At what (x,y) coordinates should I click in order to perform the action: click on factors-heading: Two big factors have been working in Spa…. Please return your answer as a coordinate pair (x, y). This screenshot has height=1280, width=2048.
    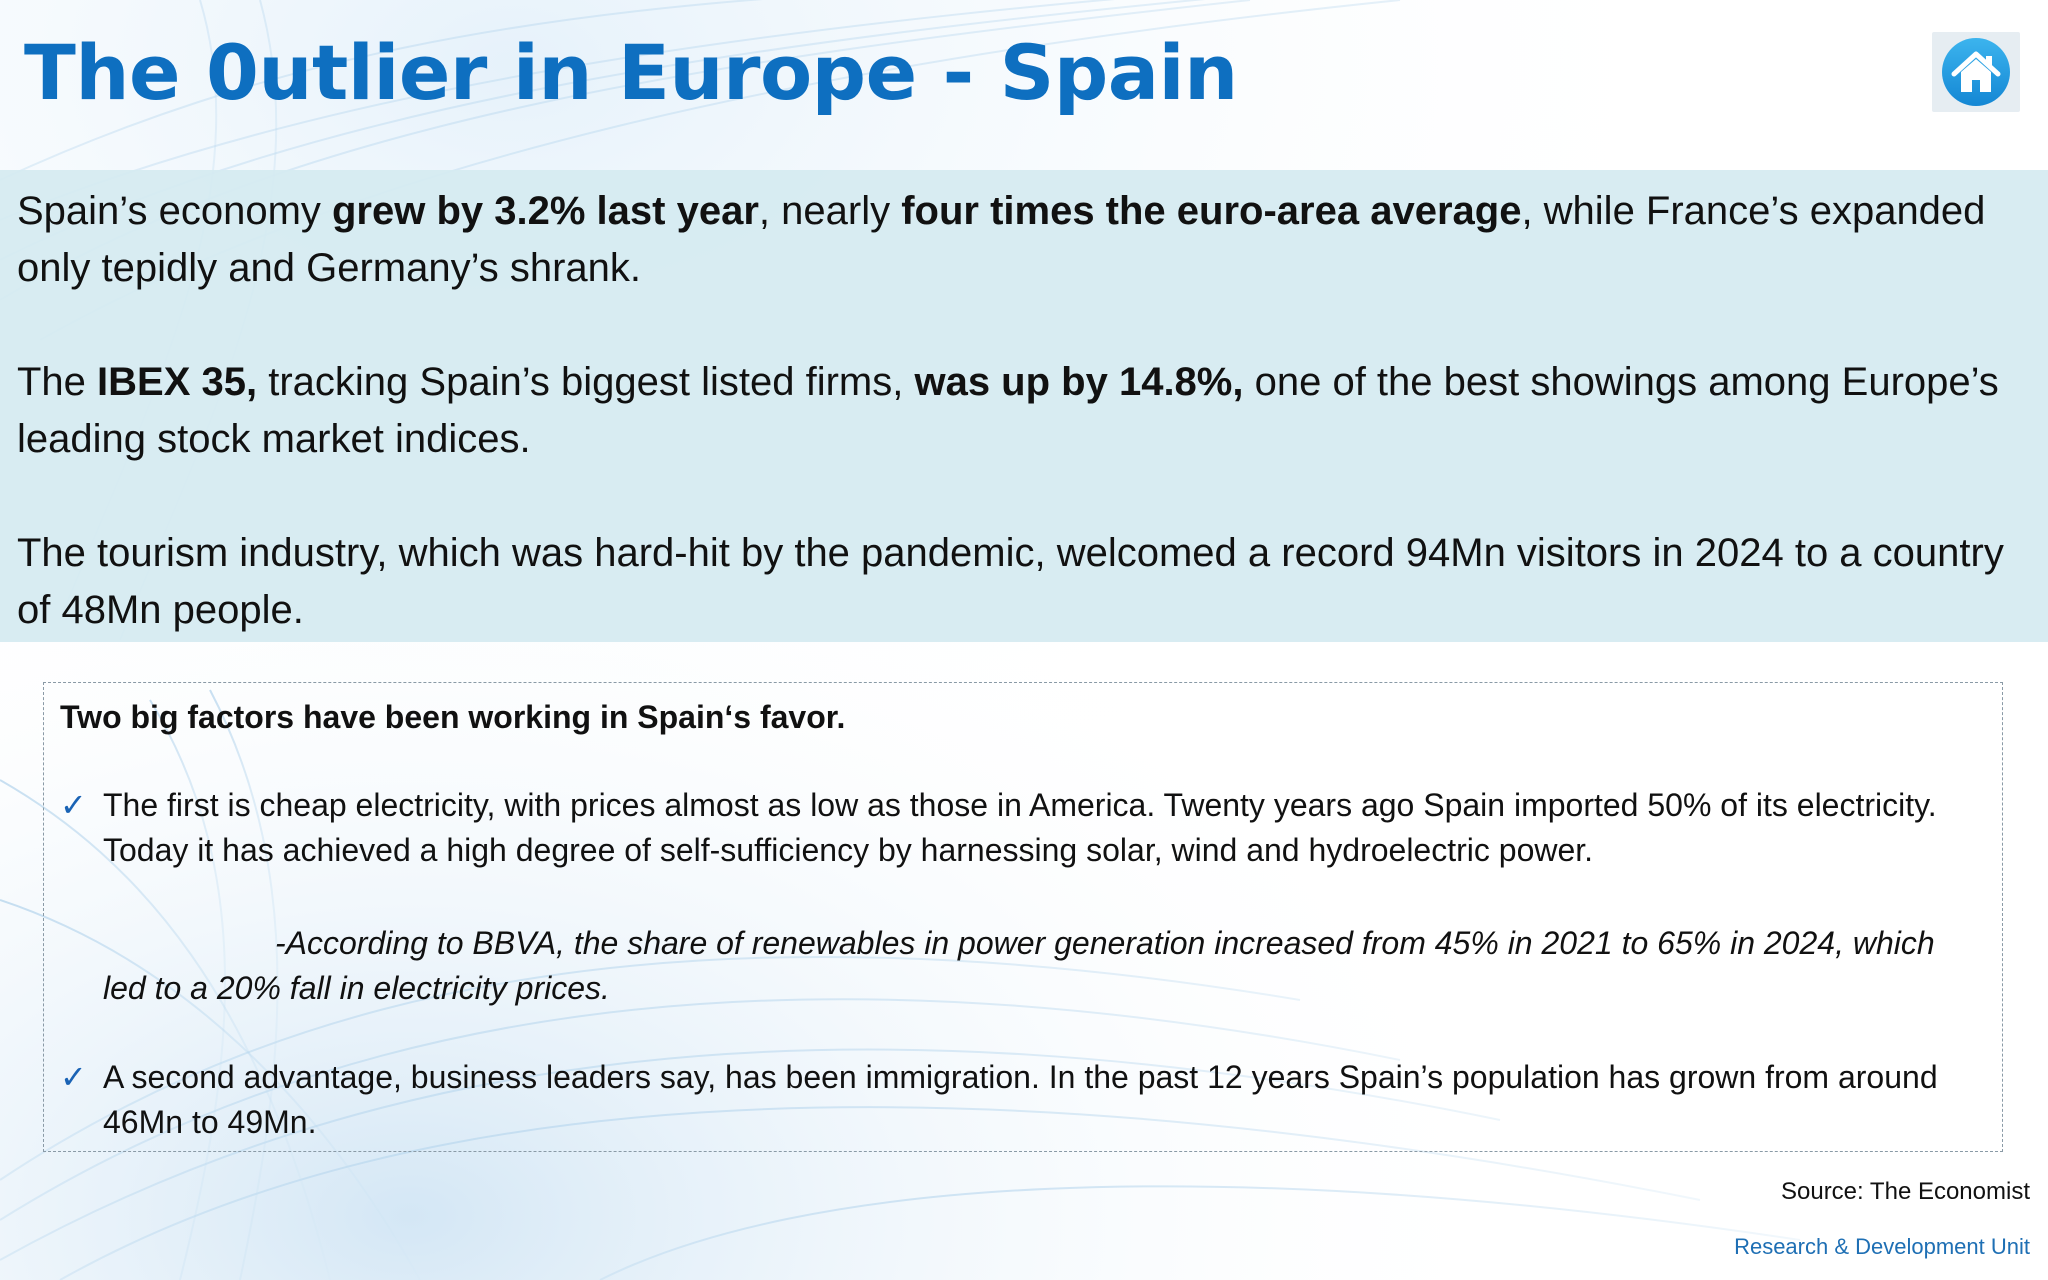
    Looking at the image, I should click on (453, 717).